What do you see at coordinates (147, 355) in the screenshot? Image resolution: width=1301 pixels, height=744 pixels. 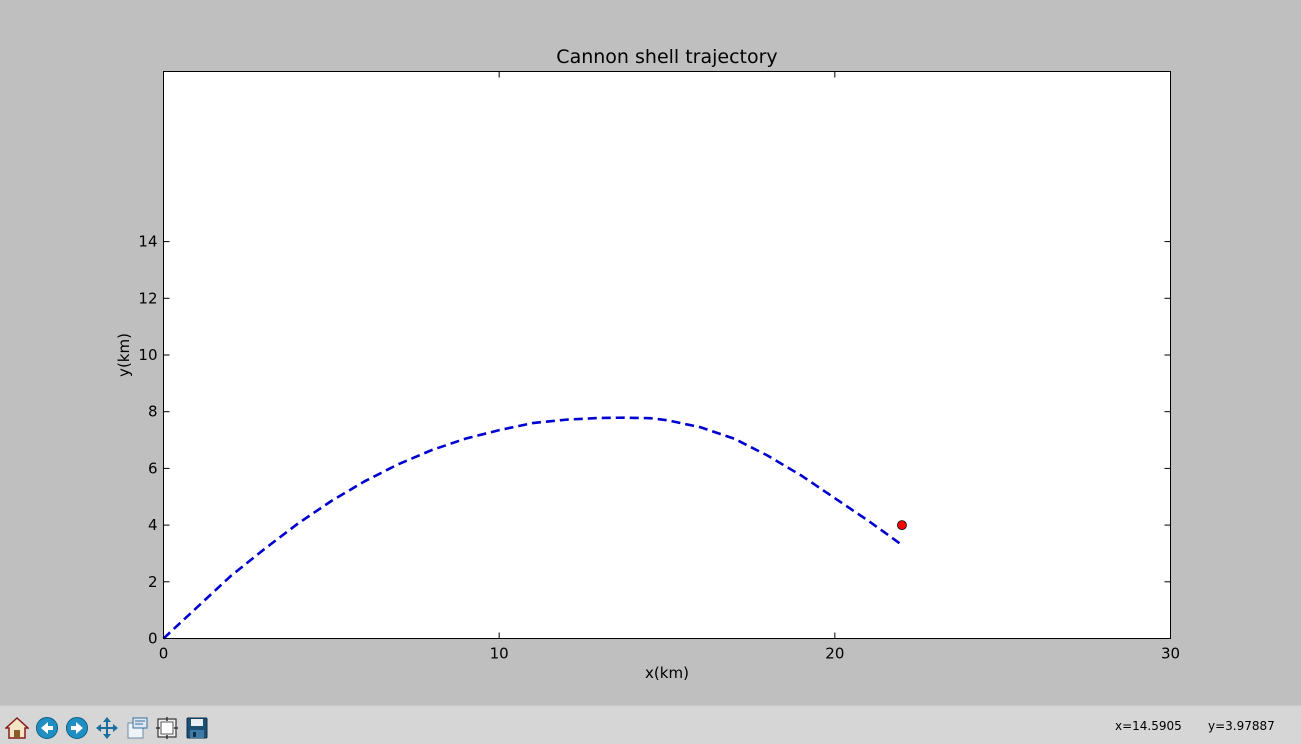 I see `y-tick-label: 10` at bounding box center [147, 355].